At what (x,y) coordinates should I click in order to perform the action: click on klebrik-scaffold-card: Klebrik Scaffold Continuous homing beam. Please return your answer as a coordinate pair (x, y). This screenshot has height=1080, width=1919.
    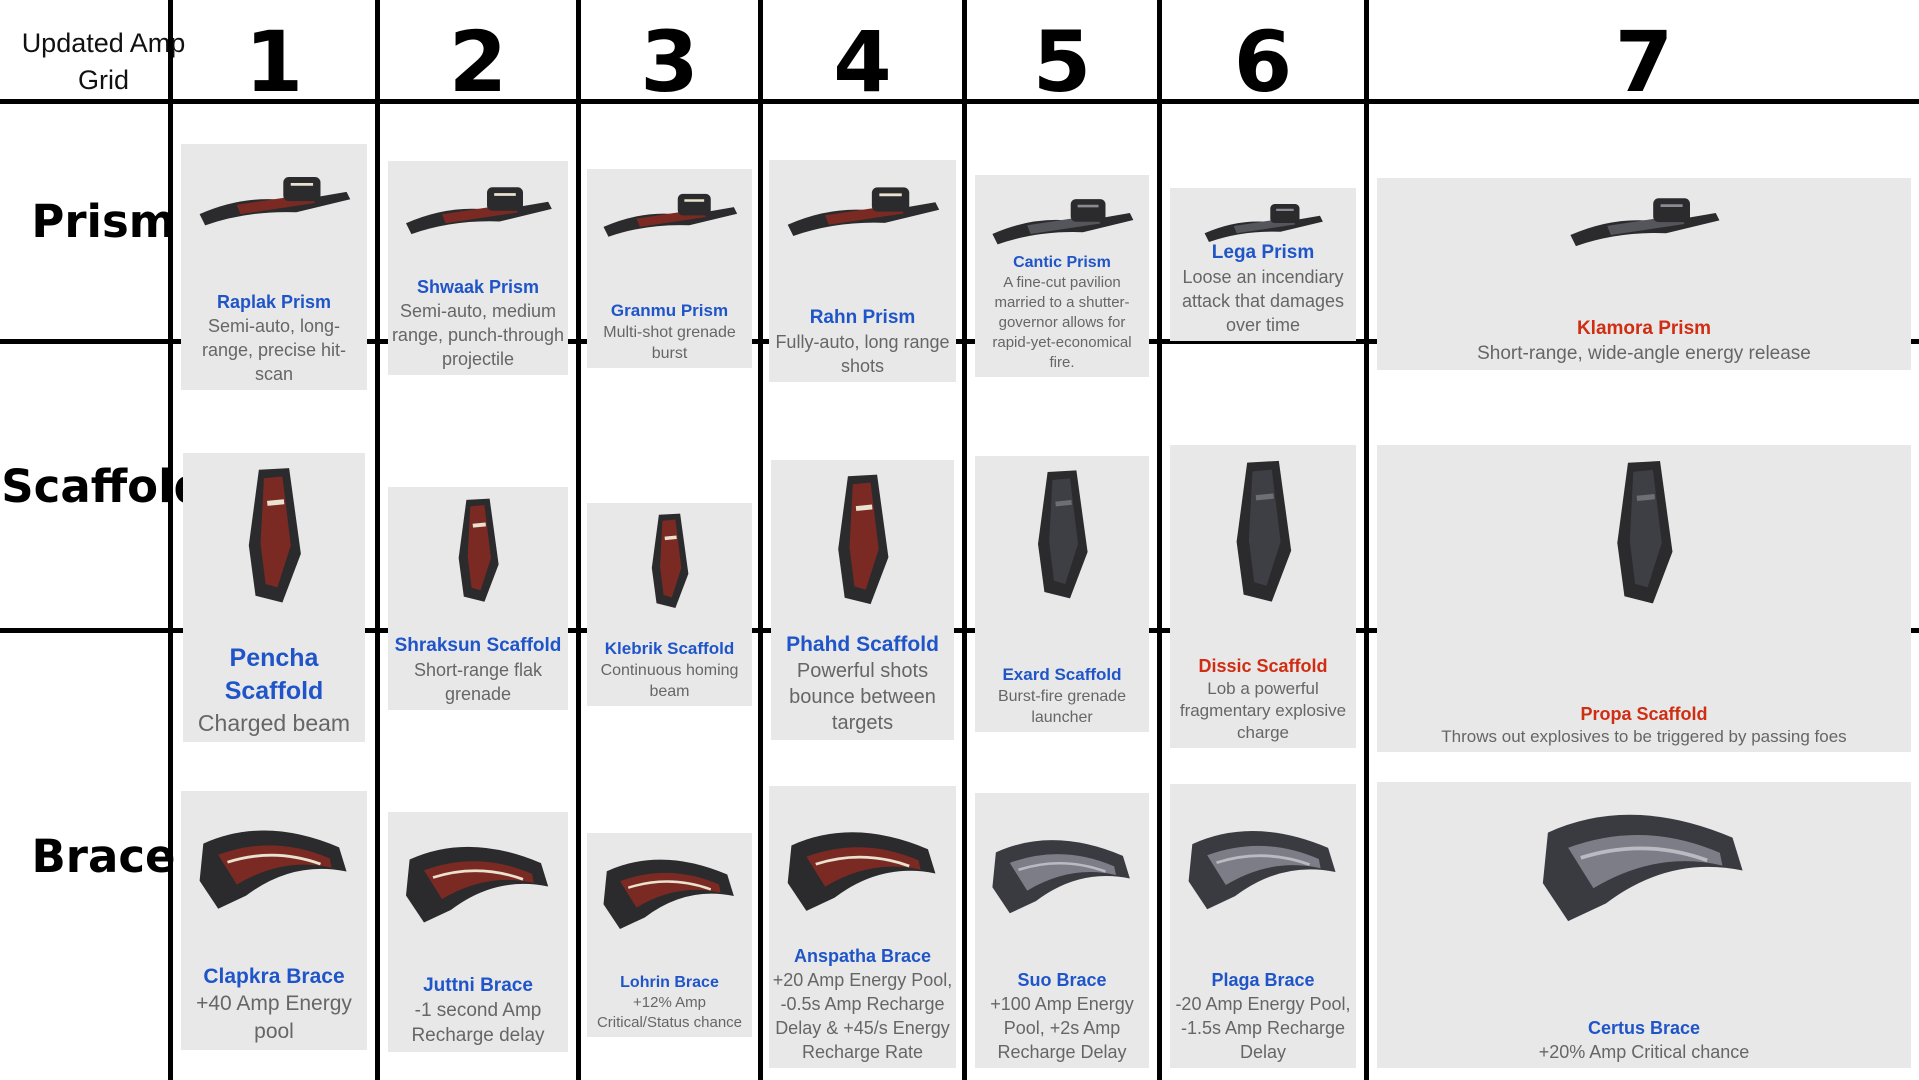
    Looking at the image, I should click on (669, 604).